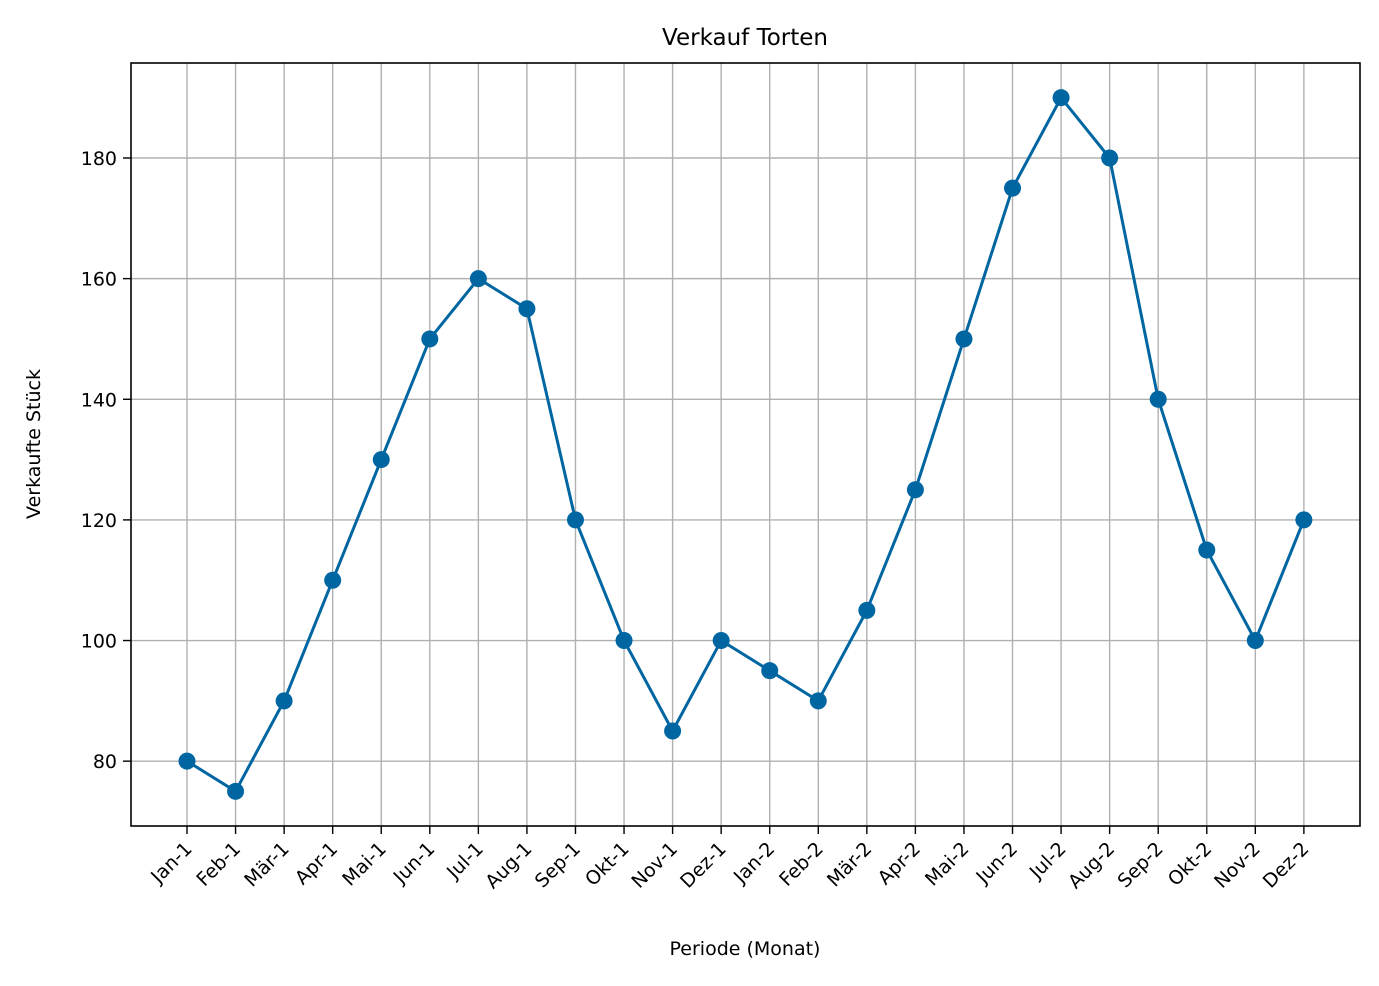  What do you see at coordinates (99, 400) in the screenshot?
I see `y-tick-label: 140` at bounding box center [99, 400].